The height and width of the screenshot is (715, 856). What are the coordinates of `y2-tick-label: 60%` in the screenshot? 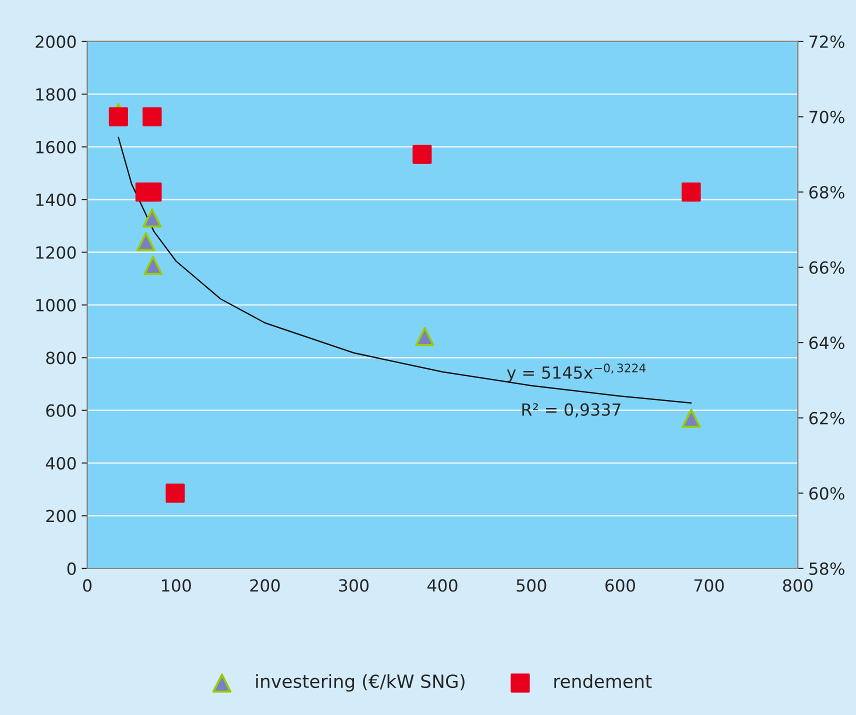 It's located at (826, 493).